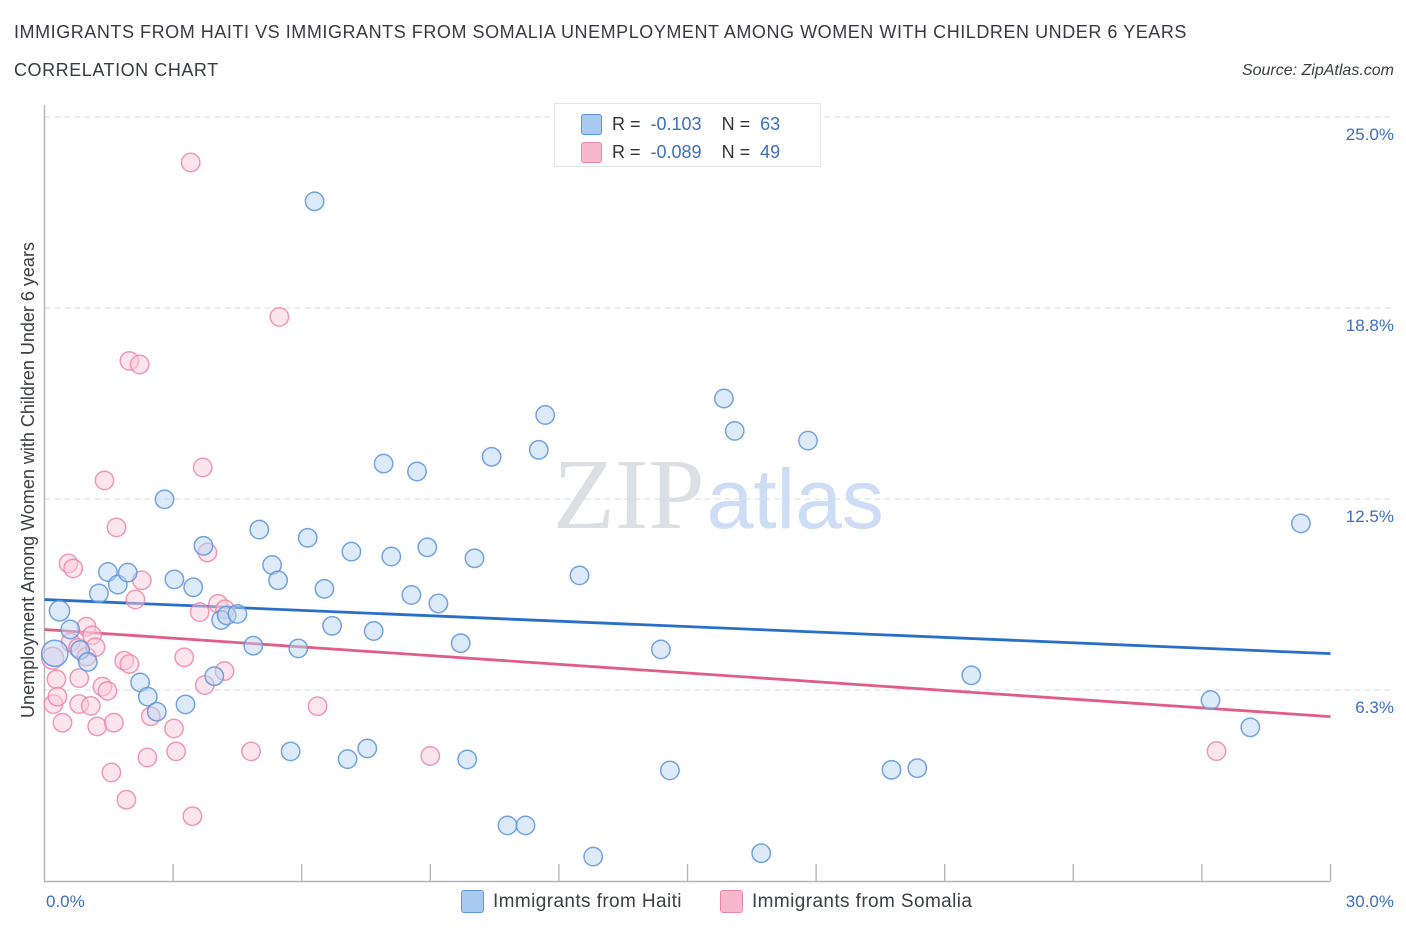  What do you see at coordinates (770, 151) in the screenshot?
I see `n-value: 49` at bounding box center [770, 151].